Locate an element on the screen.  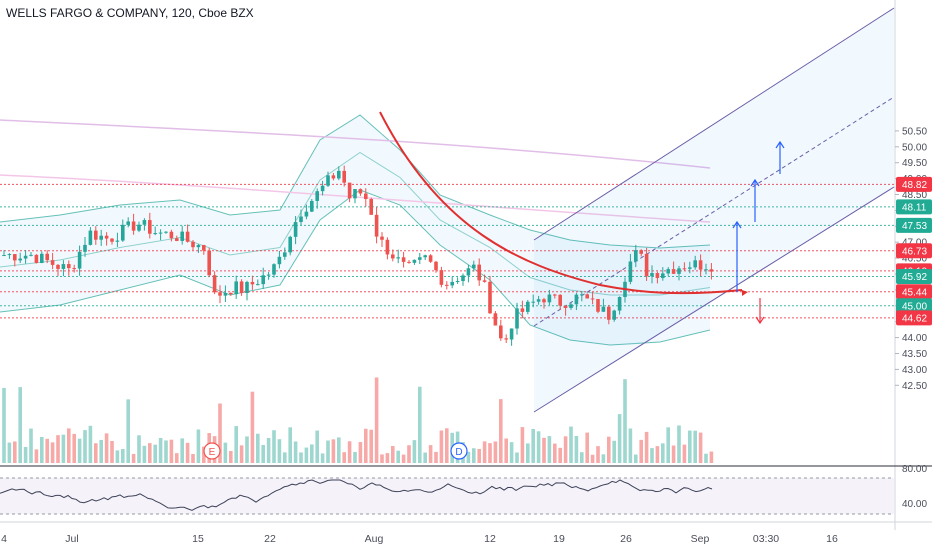
price-tick-label: 42.50 is located at coordinates (914, 386).